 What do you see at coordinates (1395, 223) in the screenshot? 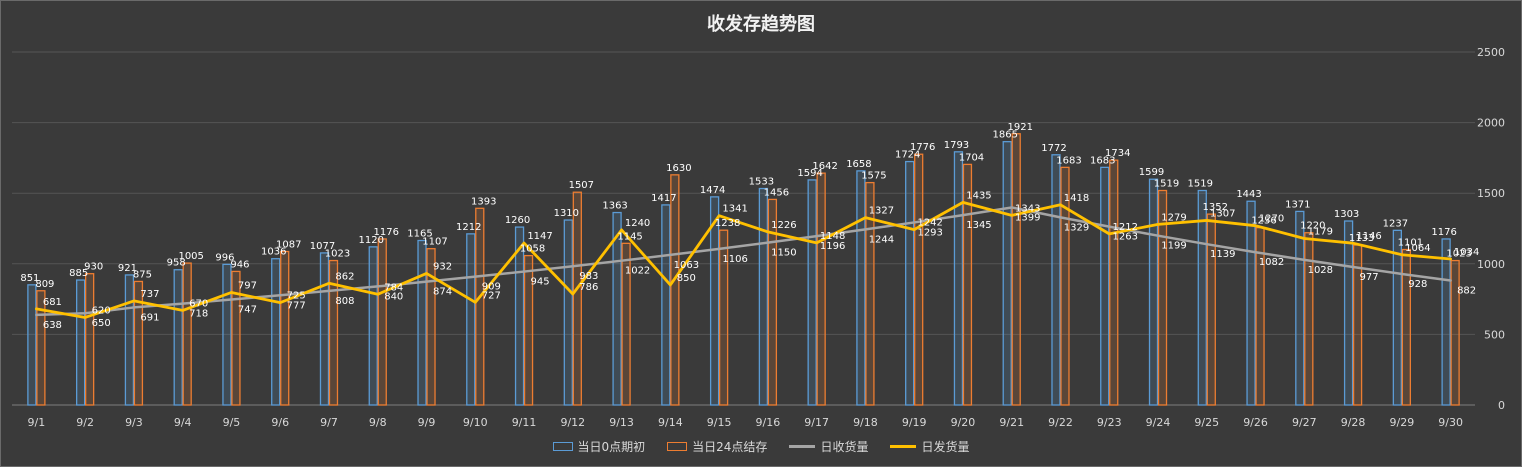
I see `data-label-series-0: 1237` at bounding box center [1395, 223].